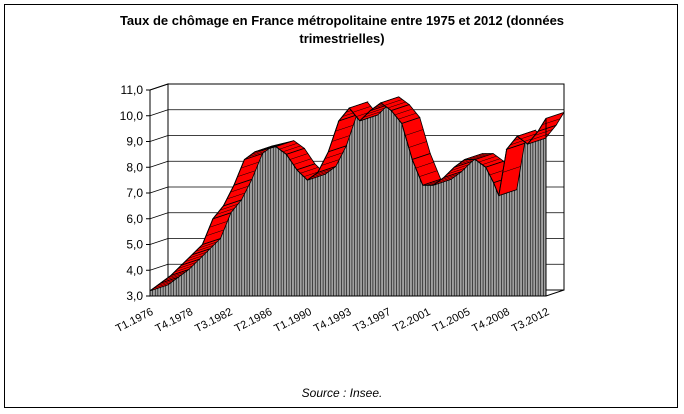 This screenshot has width=684, height=414. What do you see at coordinates (490, 320) in the screenshot?
I see `x-tick-label: T4.2008` at bounding box center [490, 320].